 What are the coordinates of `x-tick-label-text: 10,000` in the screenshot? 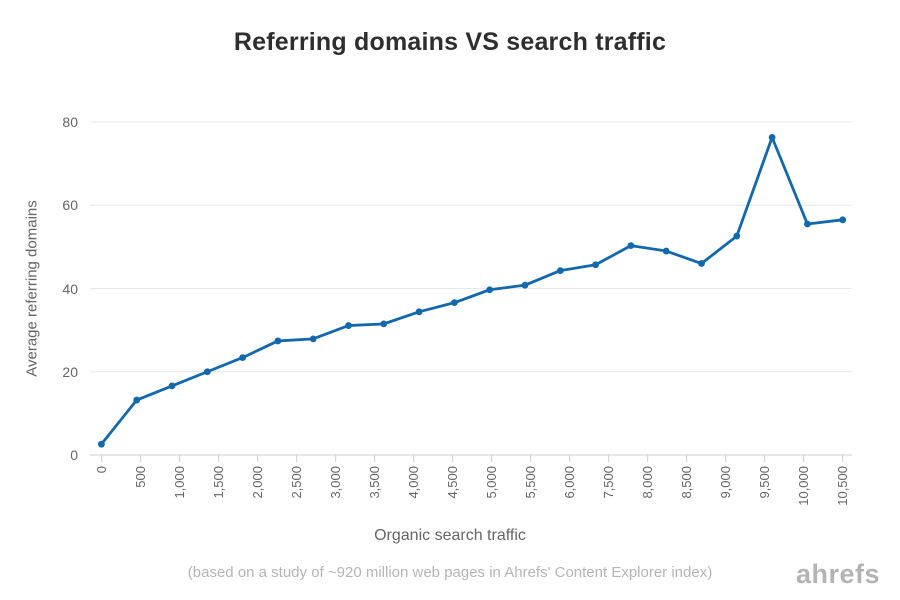 It's located at (803, 486).